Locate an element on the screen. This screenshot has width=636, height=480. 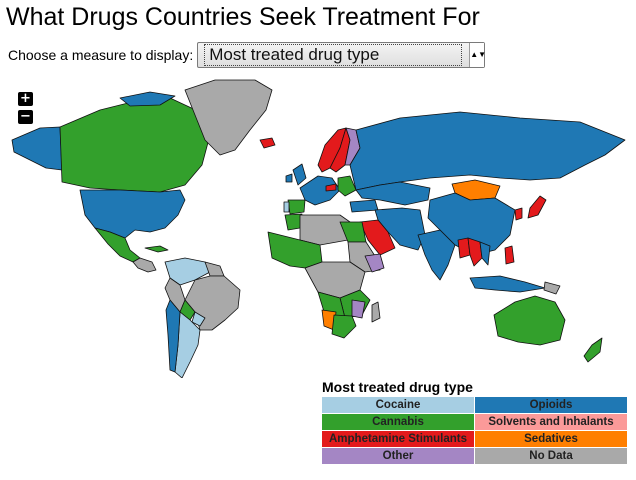
legend-item-solvents-inhalants: Solvents and Inhalants is located at coordinates (551, 422).